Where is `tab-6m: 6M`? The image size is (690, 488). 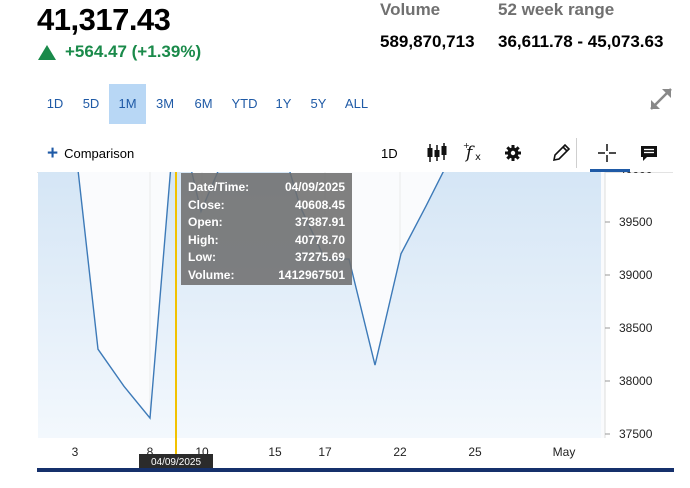
tab-6m: 6M is located at coordinates (203, 103).